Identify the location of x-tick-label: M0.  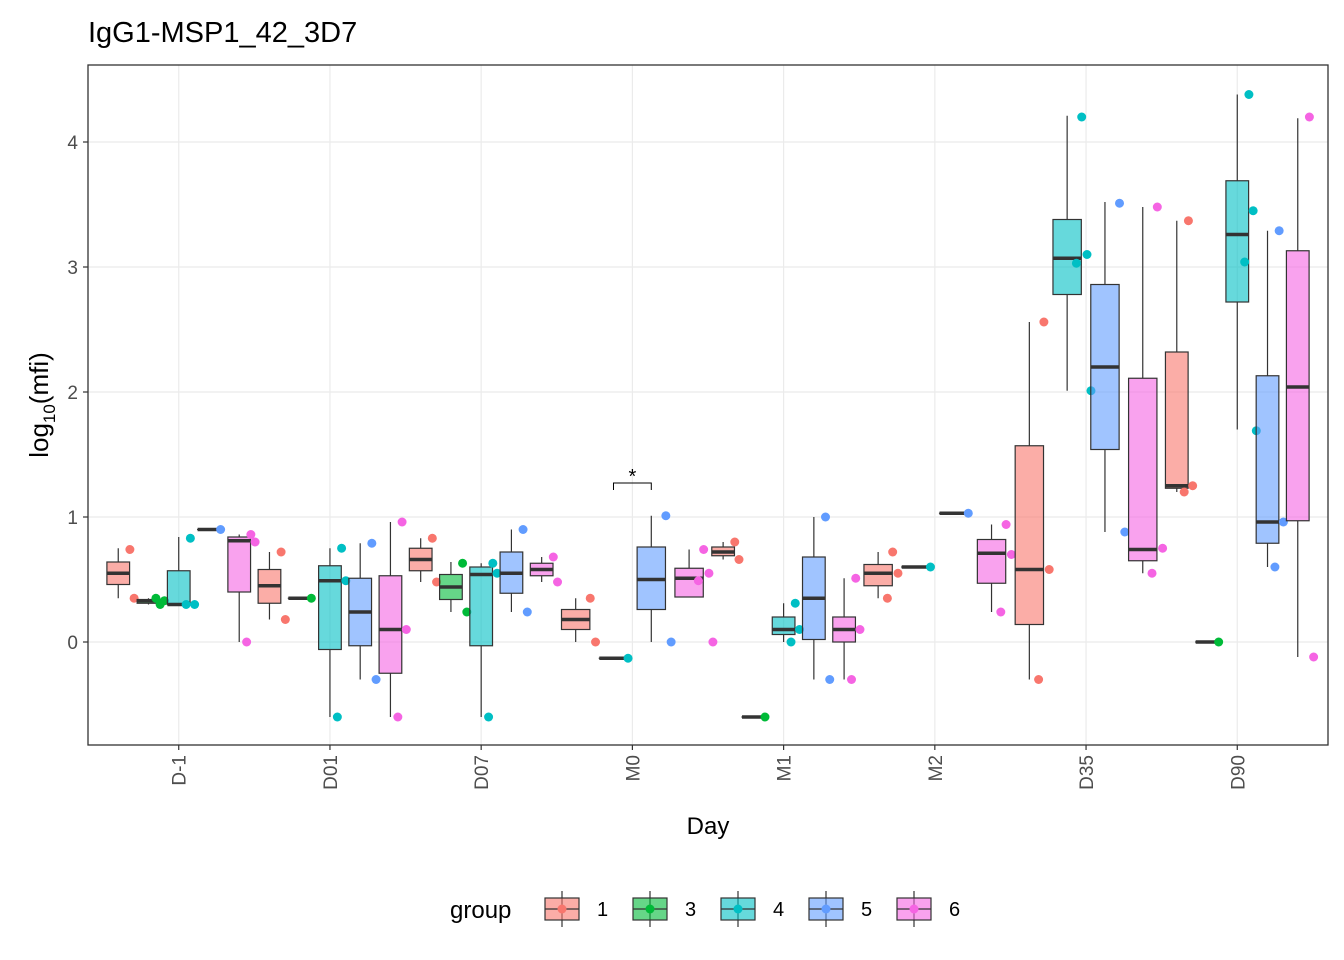
(633, 768).